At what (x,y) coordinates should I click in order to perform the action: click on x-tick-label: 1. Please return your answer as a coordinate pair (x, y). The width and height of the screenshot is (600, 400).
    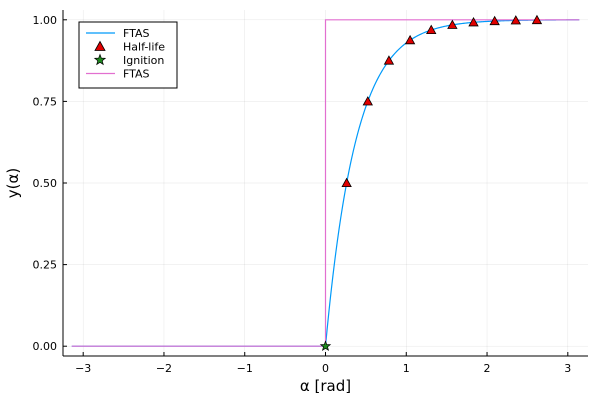
    Looking at the image, I should click on (406, 368).